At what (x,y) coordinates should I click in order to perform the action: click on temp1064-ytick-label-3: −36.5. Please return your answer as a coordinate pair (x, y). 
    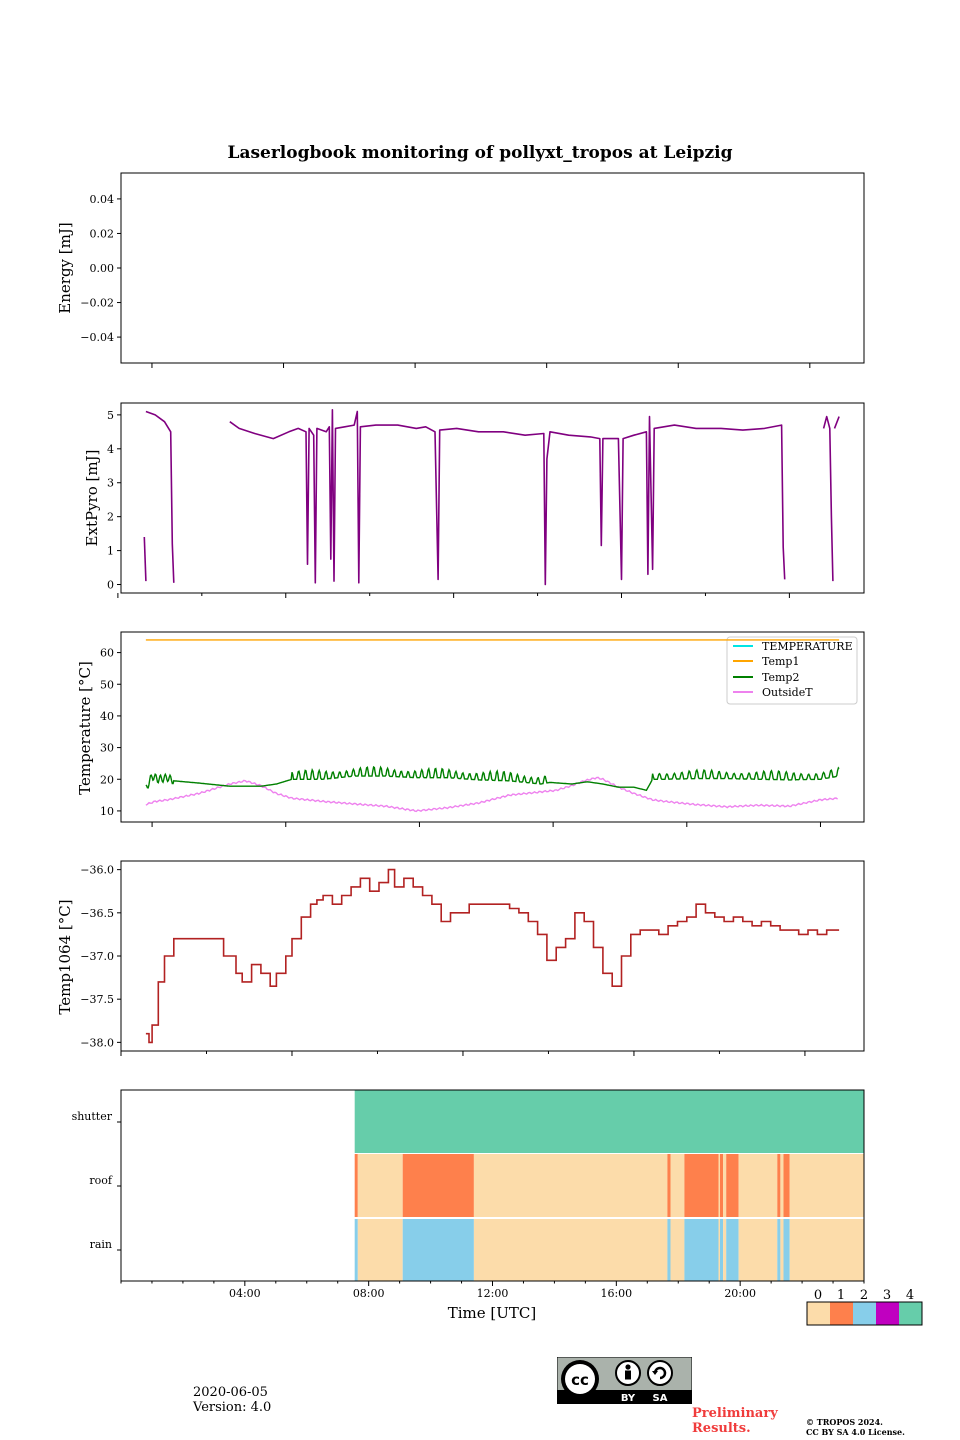
    Looking at the image, I should click on (97, 913).